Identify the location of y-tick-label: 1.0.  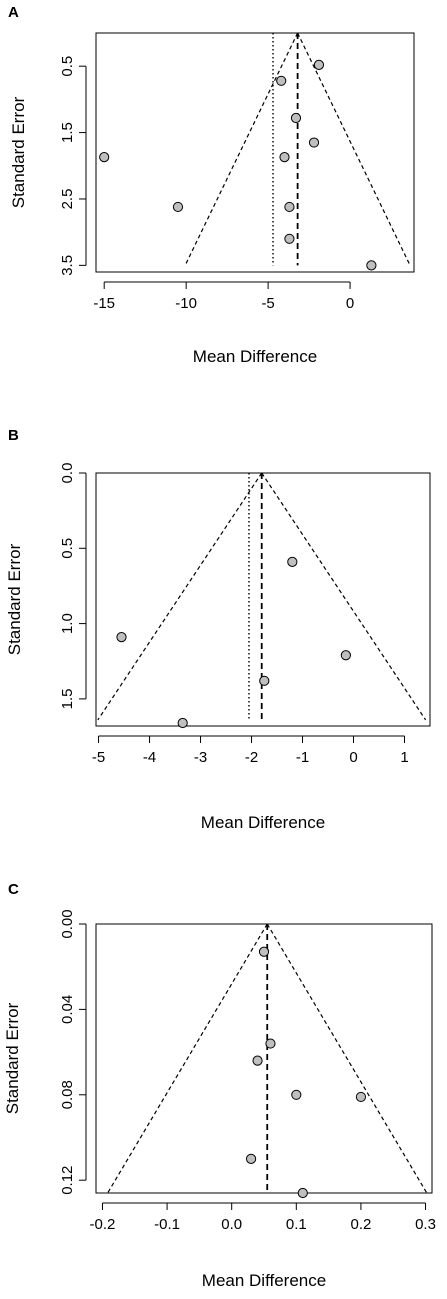
(67, 623).